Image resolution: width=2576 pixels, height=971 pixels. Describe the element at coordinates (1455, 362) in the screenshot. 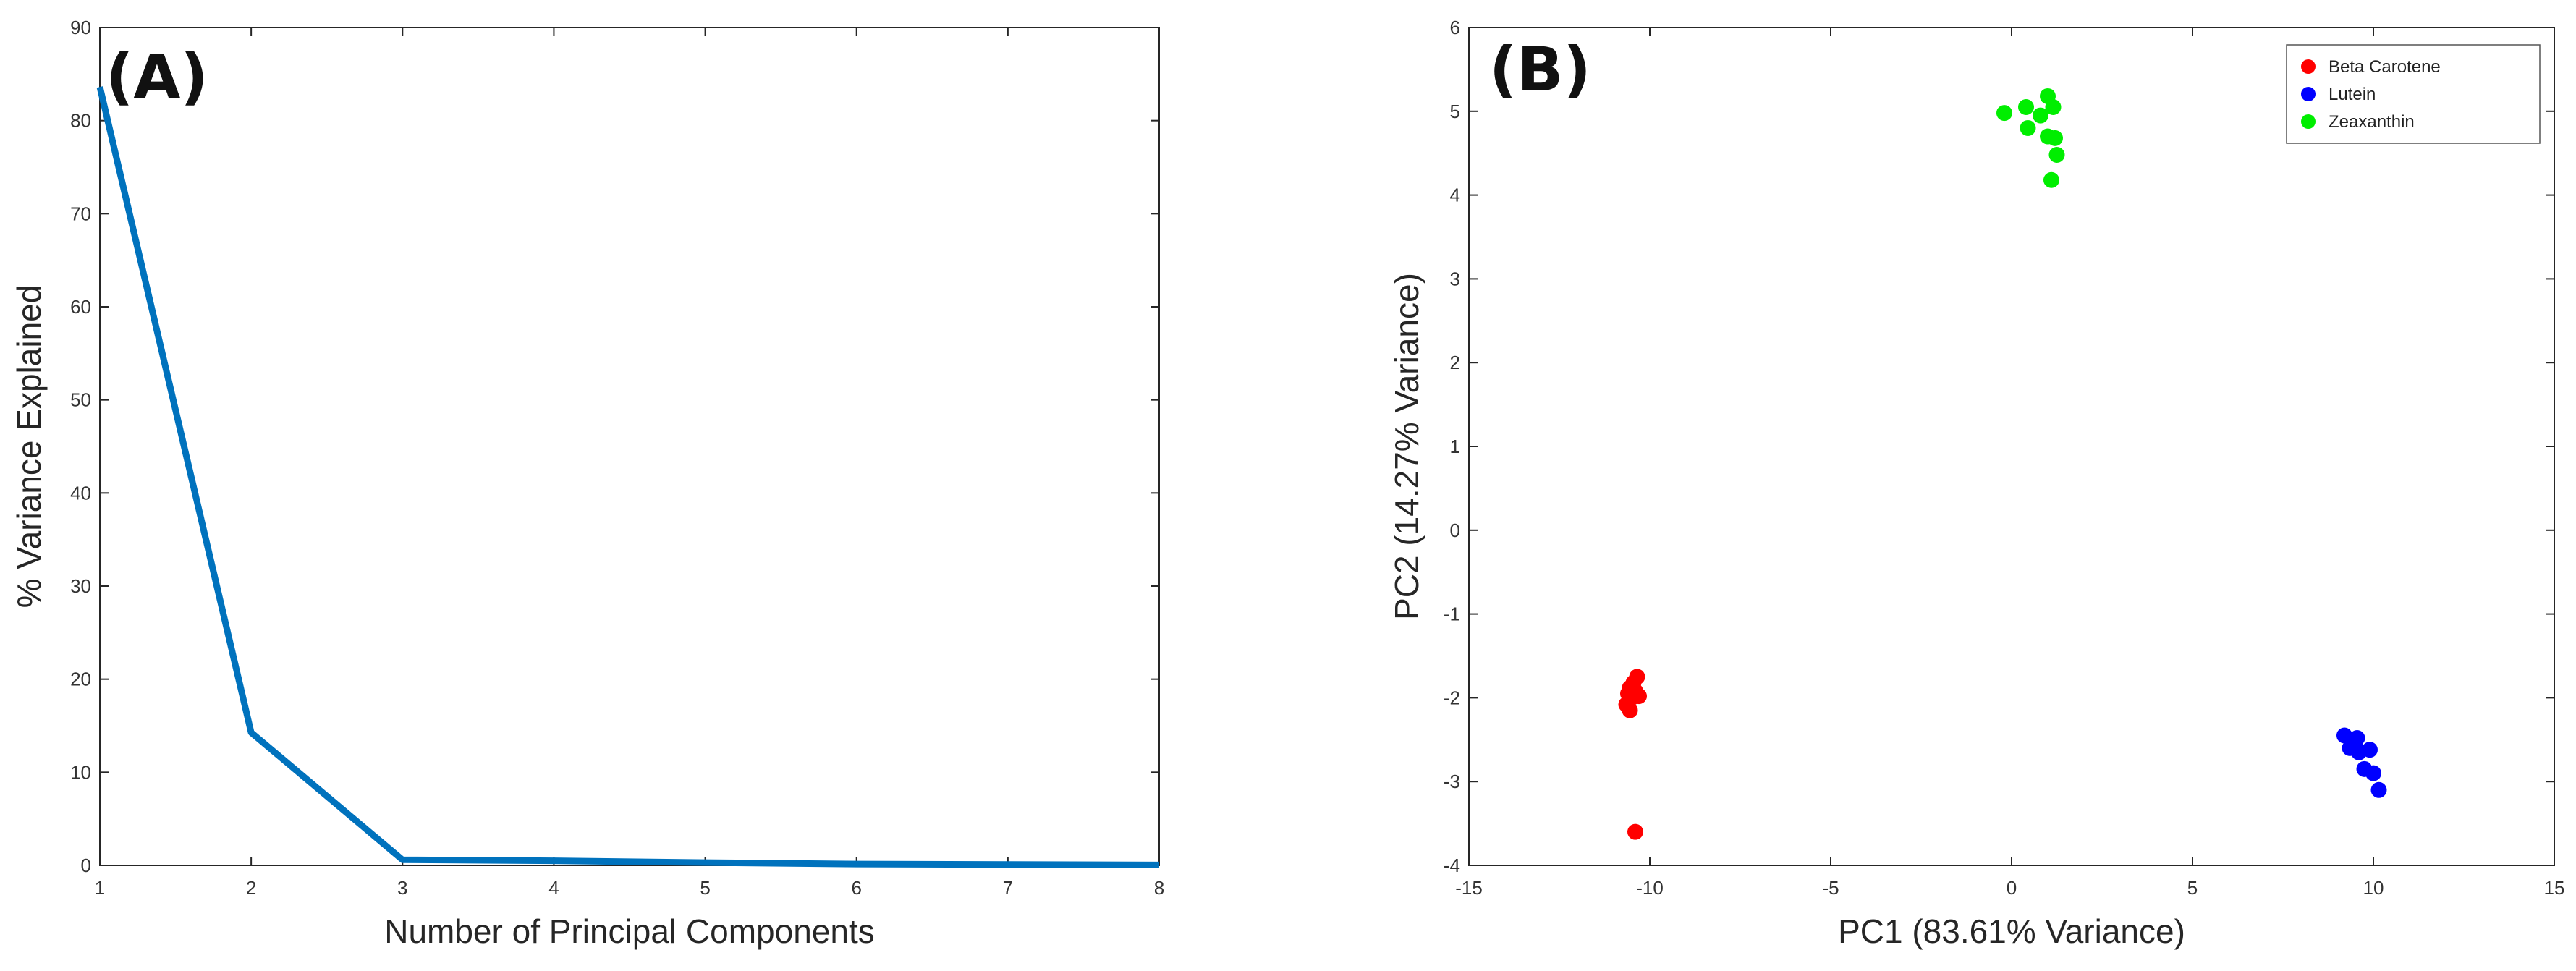

I see `y-tick-label: 2` at that location.